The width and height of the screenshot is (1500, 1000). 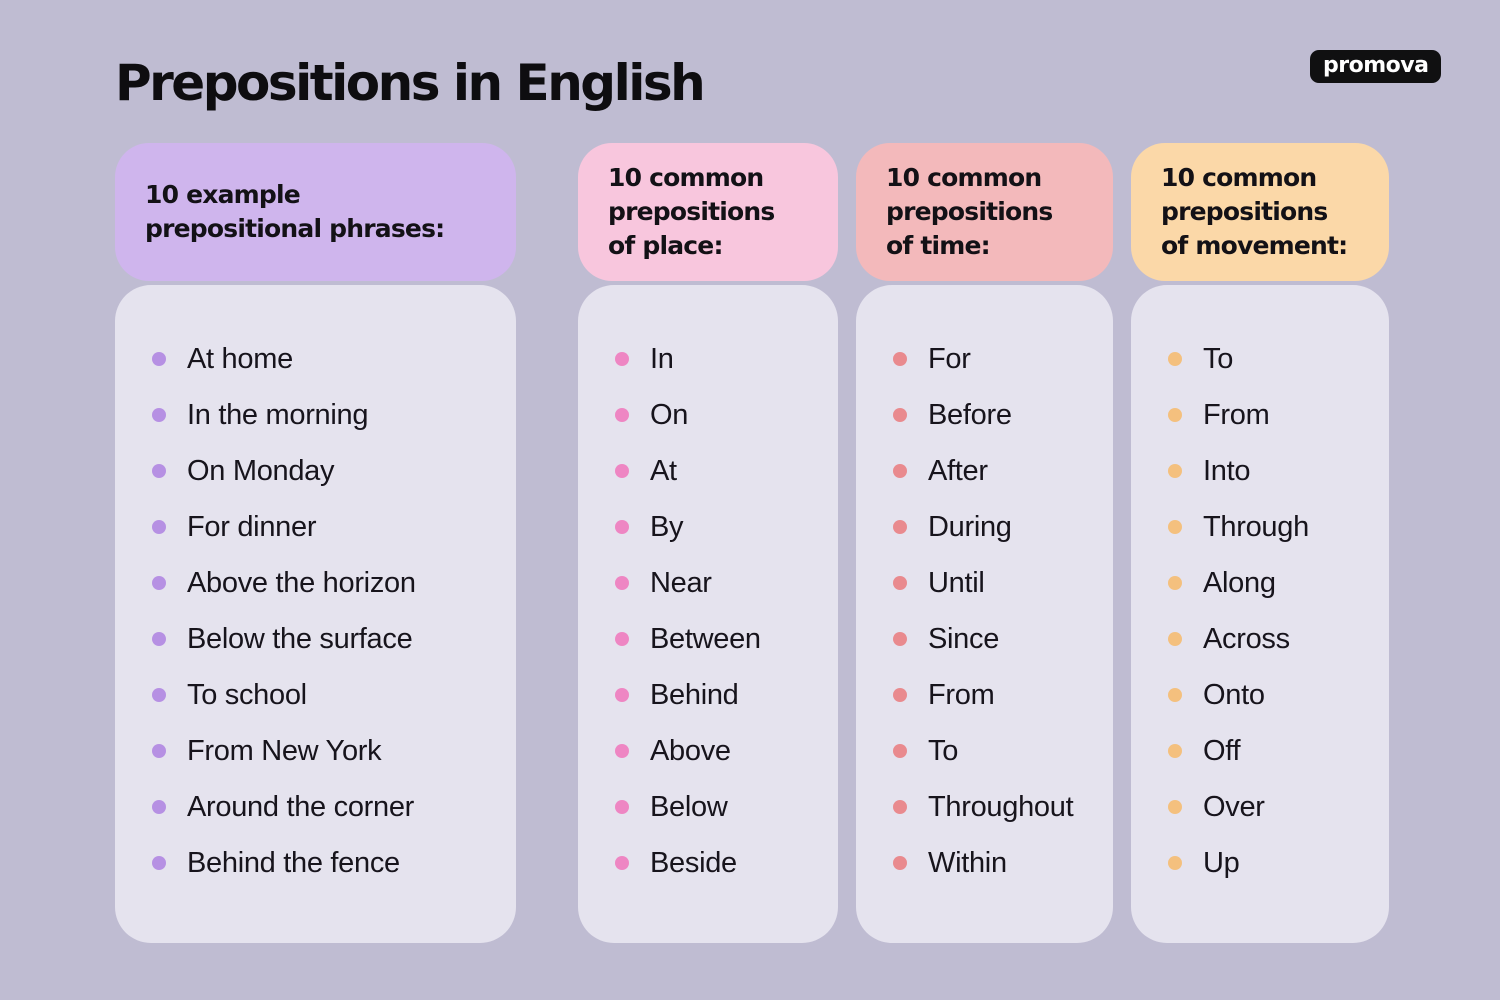 What do you see at coordinates (993, 527) in the screenshot?
I see `list-item: During` at bounding box center [993, 527].